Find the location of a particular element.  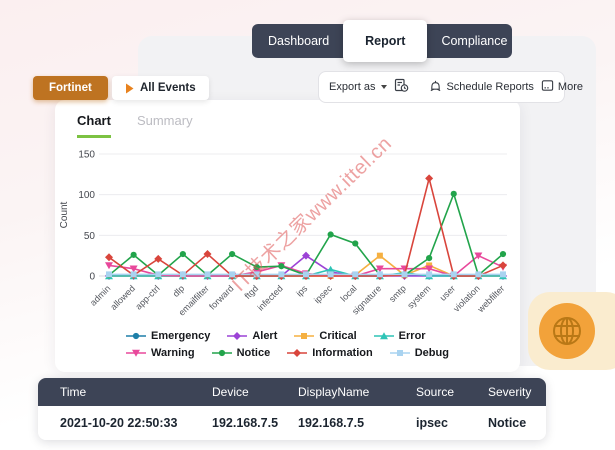

legend-item-alert: Alert is located at coordinates (251, 336).